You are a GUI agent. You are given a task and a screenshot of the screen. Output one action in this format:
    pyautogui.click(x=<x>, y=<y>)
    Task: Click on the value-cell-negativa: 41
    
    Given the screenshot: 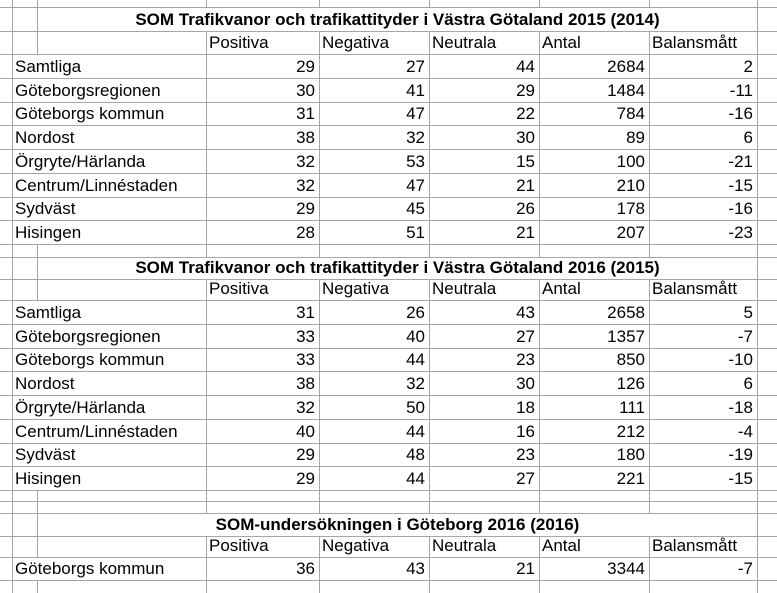 What is the action you would take?
    pyautogui.click(x=375, y=90)
    